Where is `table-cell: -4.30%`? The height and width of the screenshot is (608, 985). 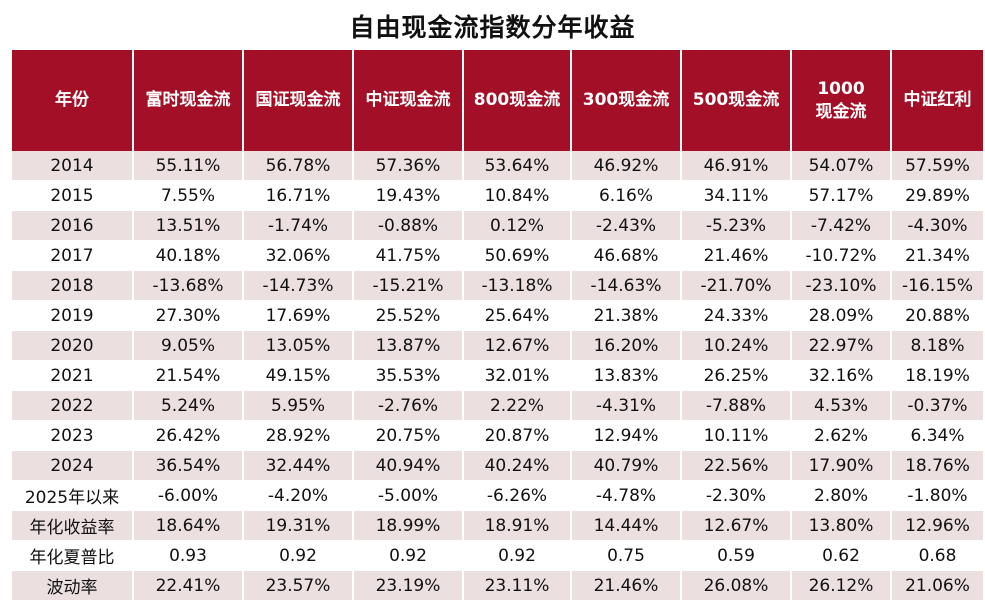 table-cell: -4.30% is located at coordinates (937, 226).